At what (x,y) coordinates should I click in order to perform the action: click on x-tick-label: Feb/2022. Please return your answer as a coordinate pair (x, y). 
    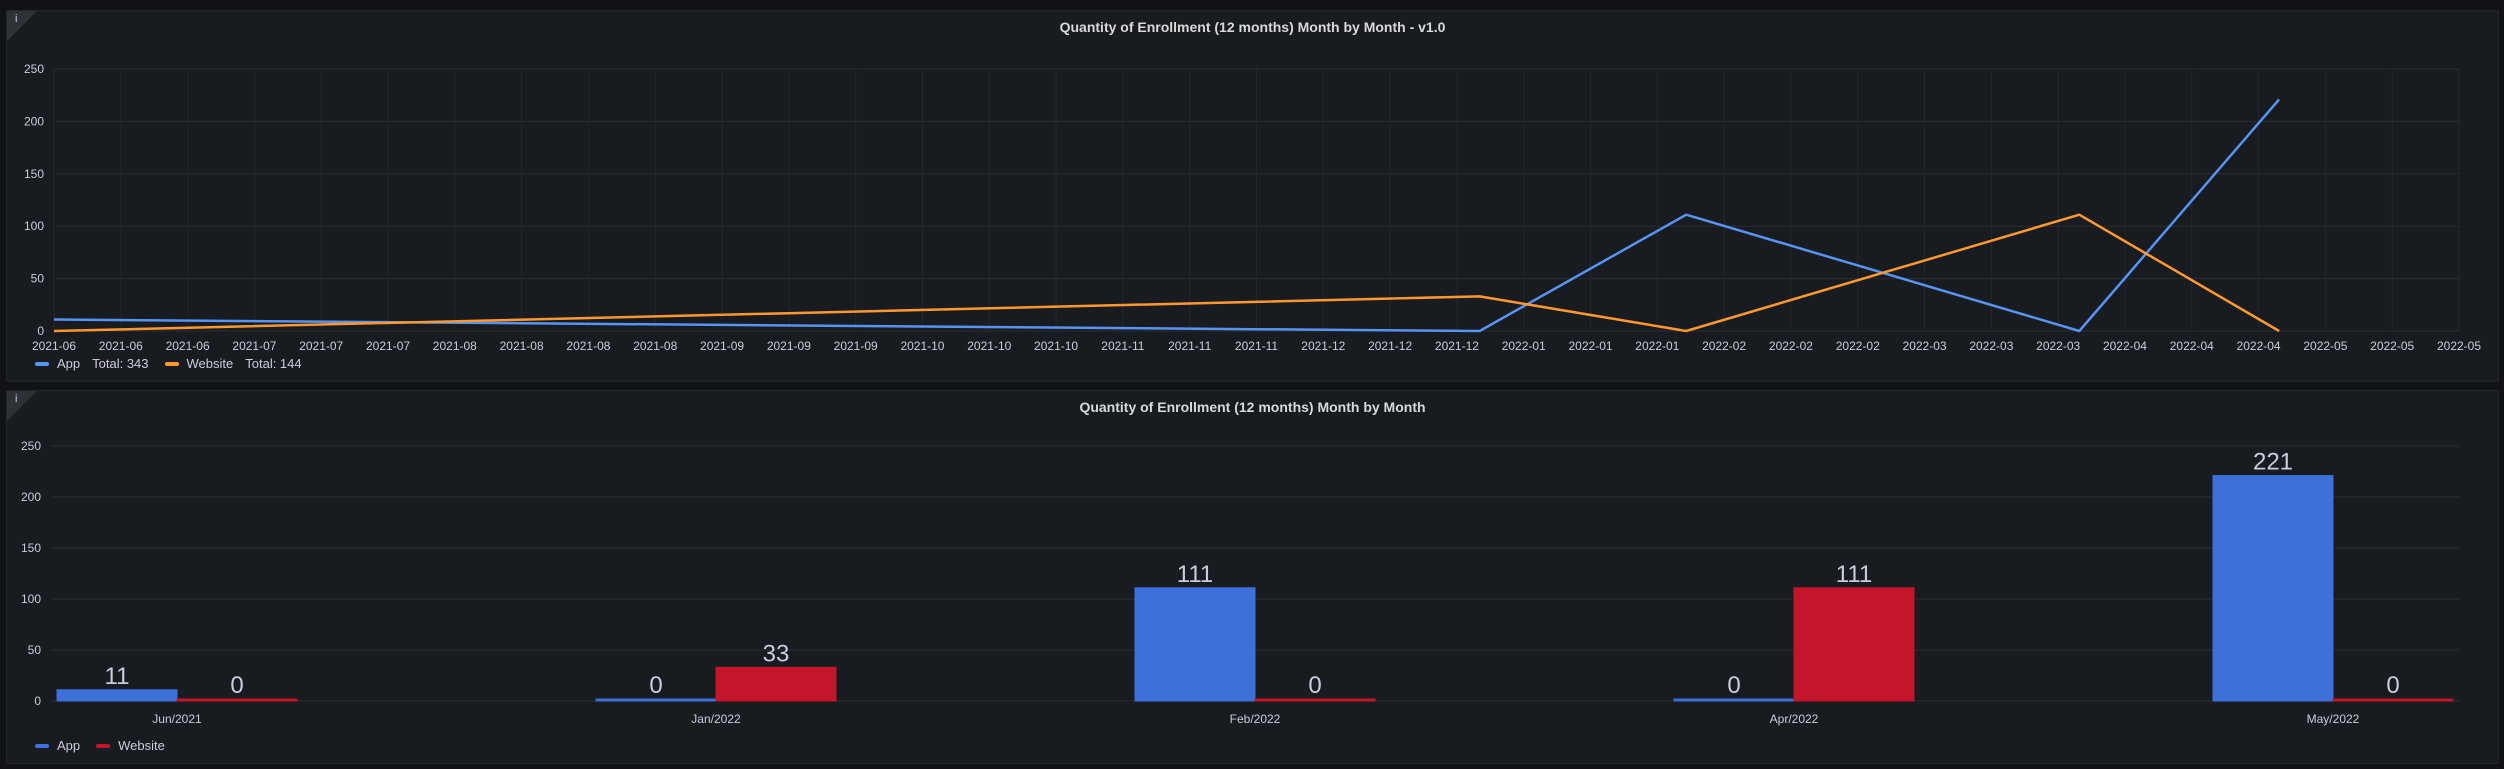
    Looking at the image, I should click on (1255, 719).